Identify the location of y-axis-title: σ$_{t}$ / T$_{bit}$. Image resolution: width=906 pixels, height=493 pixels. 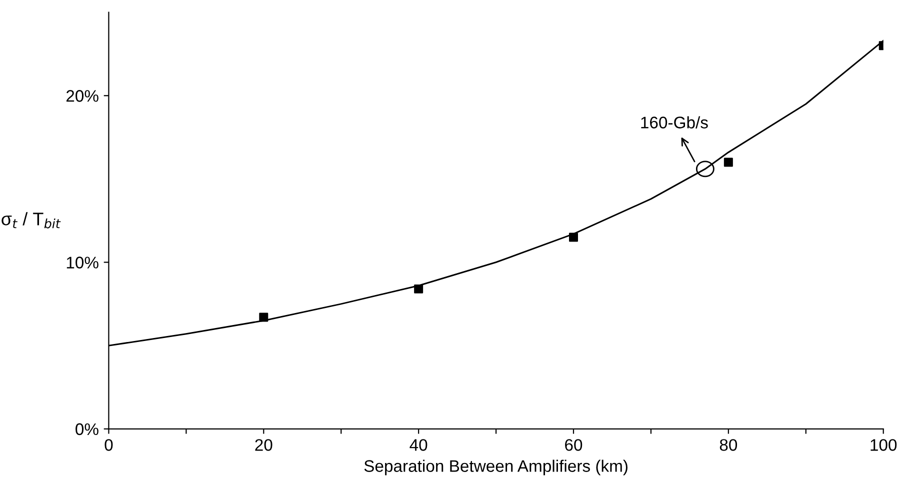
(31, 220).